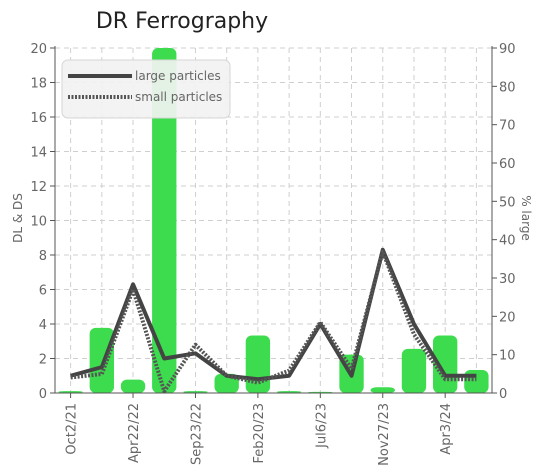 This screenshot has height=476, width=545. What do you see at coordinates (384, 434) in the screenshot?
I see `x-tick-label: Nov27/23` at bounding box center [384, 434].